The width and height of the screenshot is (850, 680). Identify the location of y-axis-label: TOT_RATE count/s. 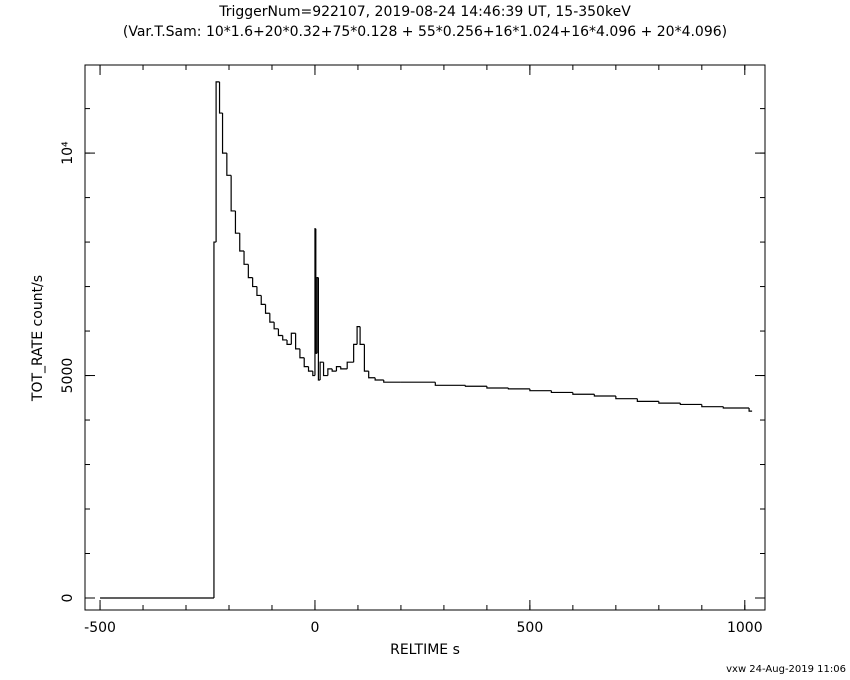
(38, 338).